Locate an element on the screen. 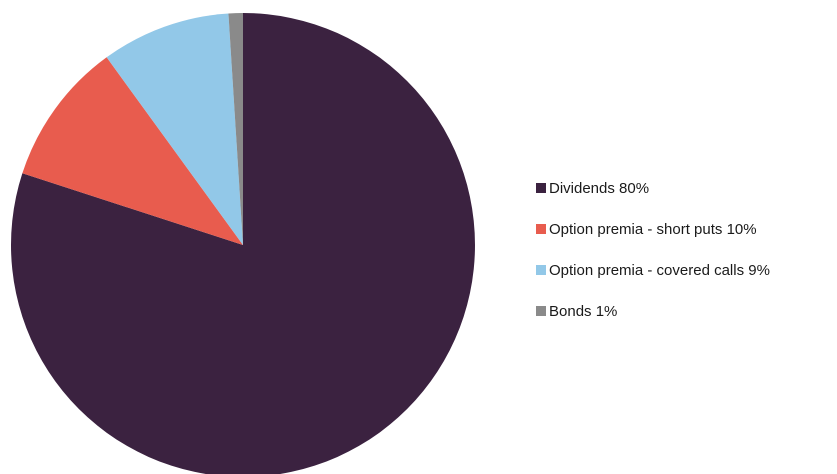 The width and height of the screenshot is (837, 474). legend-item-short-puts: Option premia - short puts 10% is located at coordinates (683, 229).